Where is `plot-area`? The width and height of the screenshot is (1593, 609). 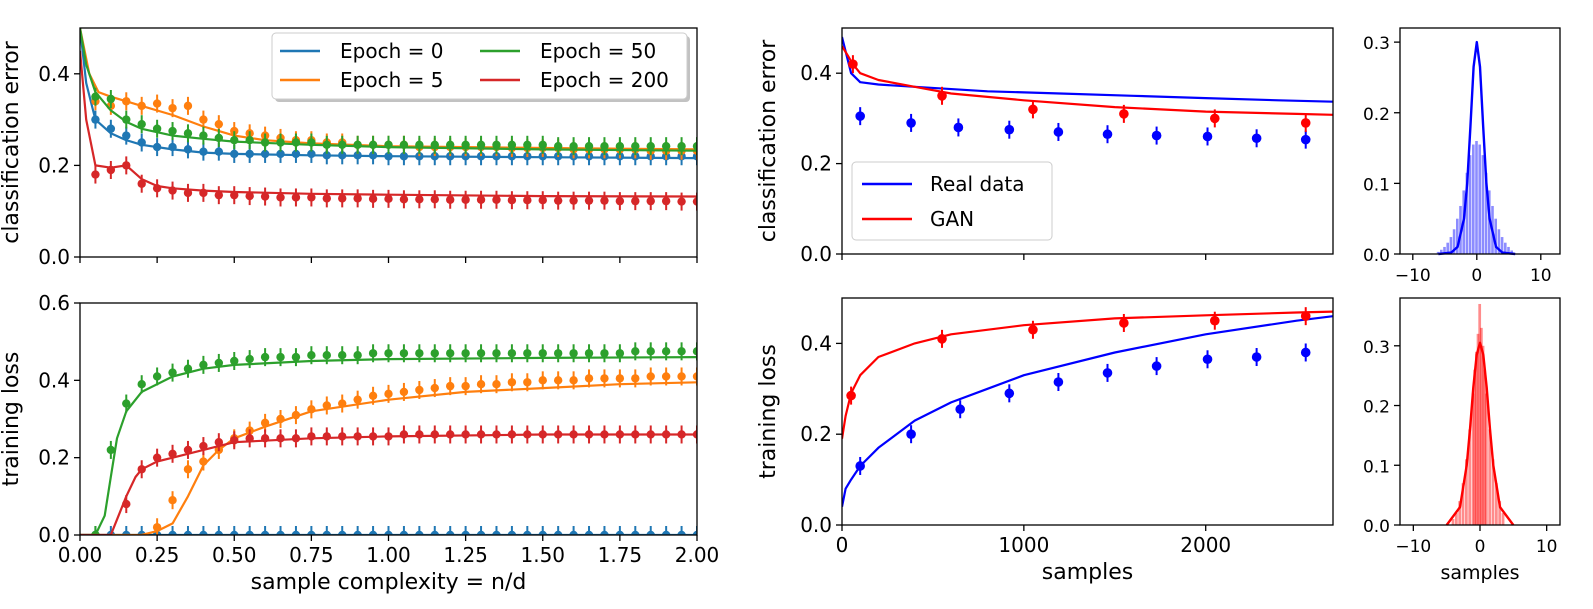 plot-area is located at coordinates (1087, 407).